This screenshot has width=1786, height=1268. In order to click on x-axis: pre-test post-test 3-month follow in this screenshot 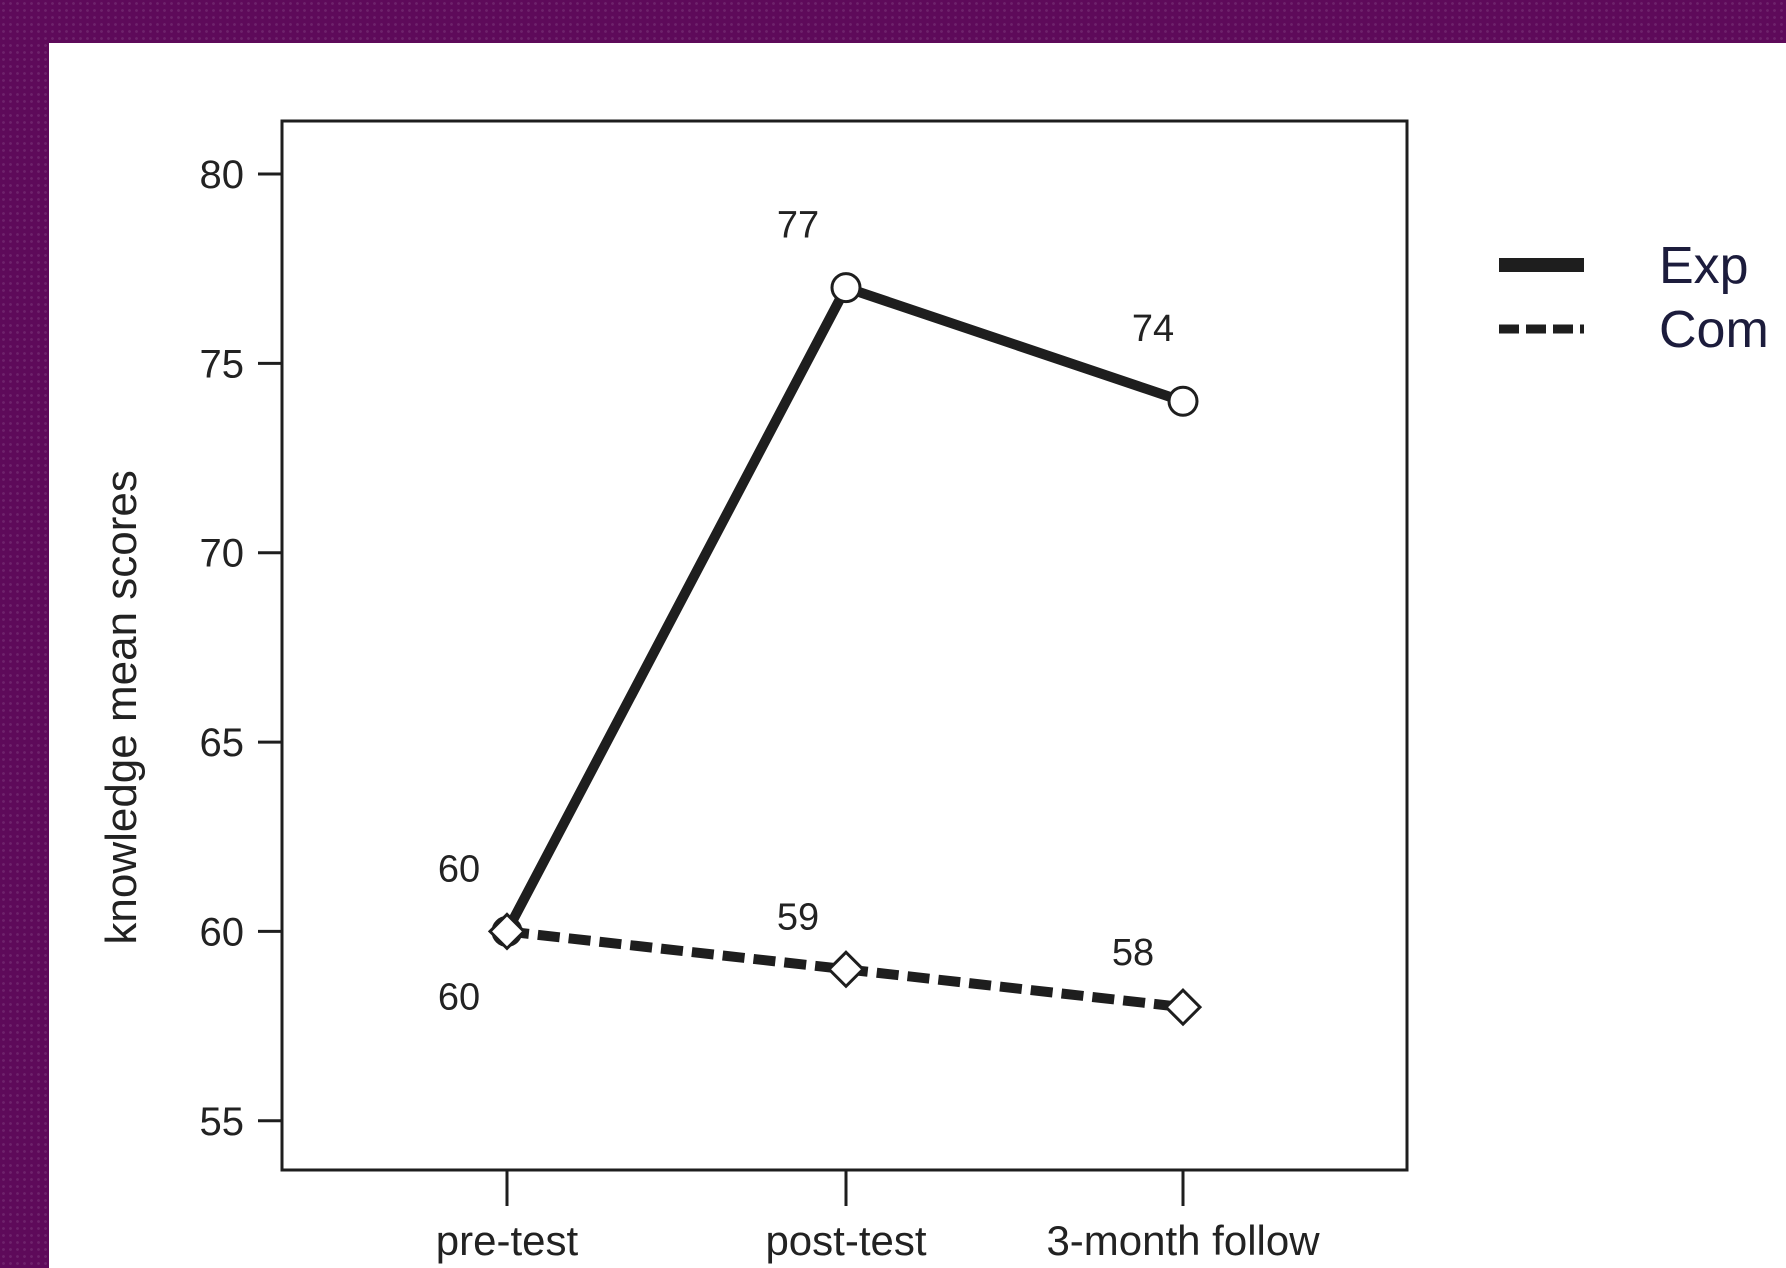, I will do `click(878, 1217)`.